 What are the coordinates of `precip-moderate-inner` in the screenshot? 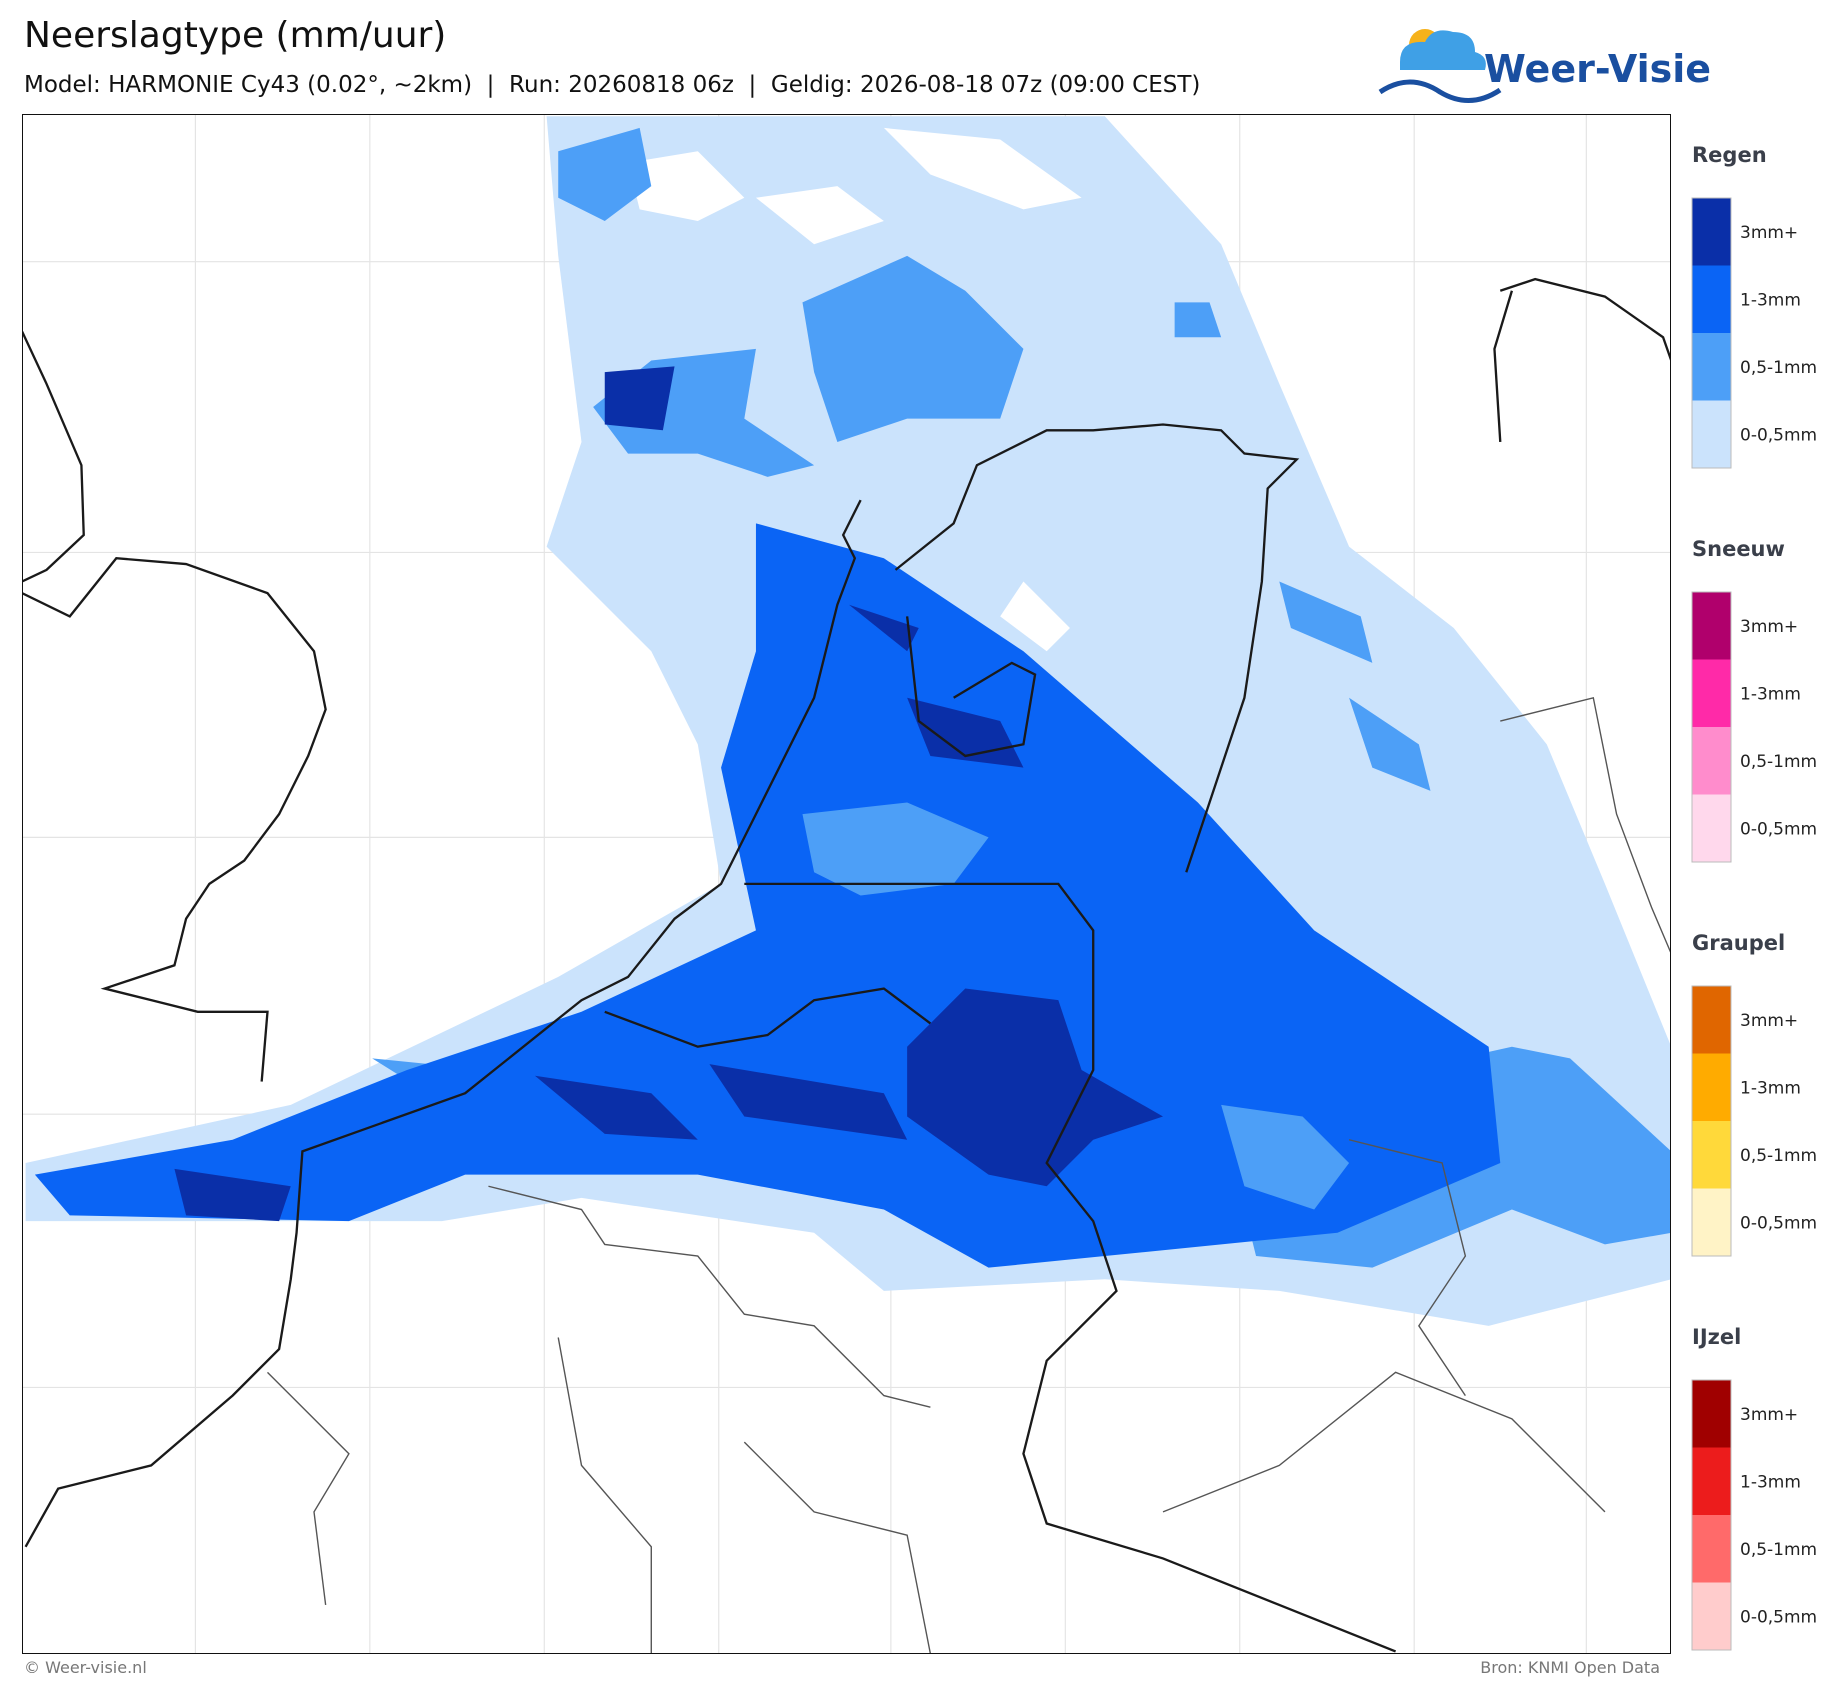 It's located at (1076, 1006).